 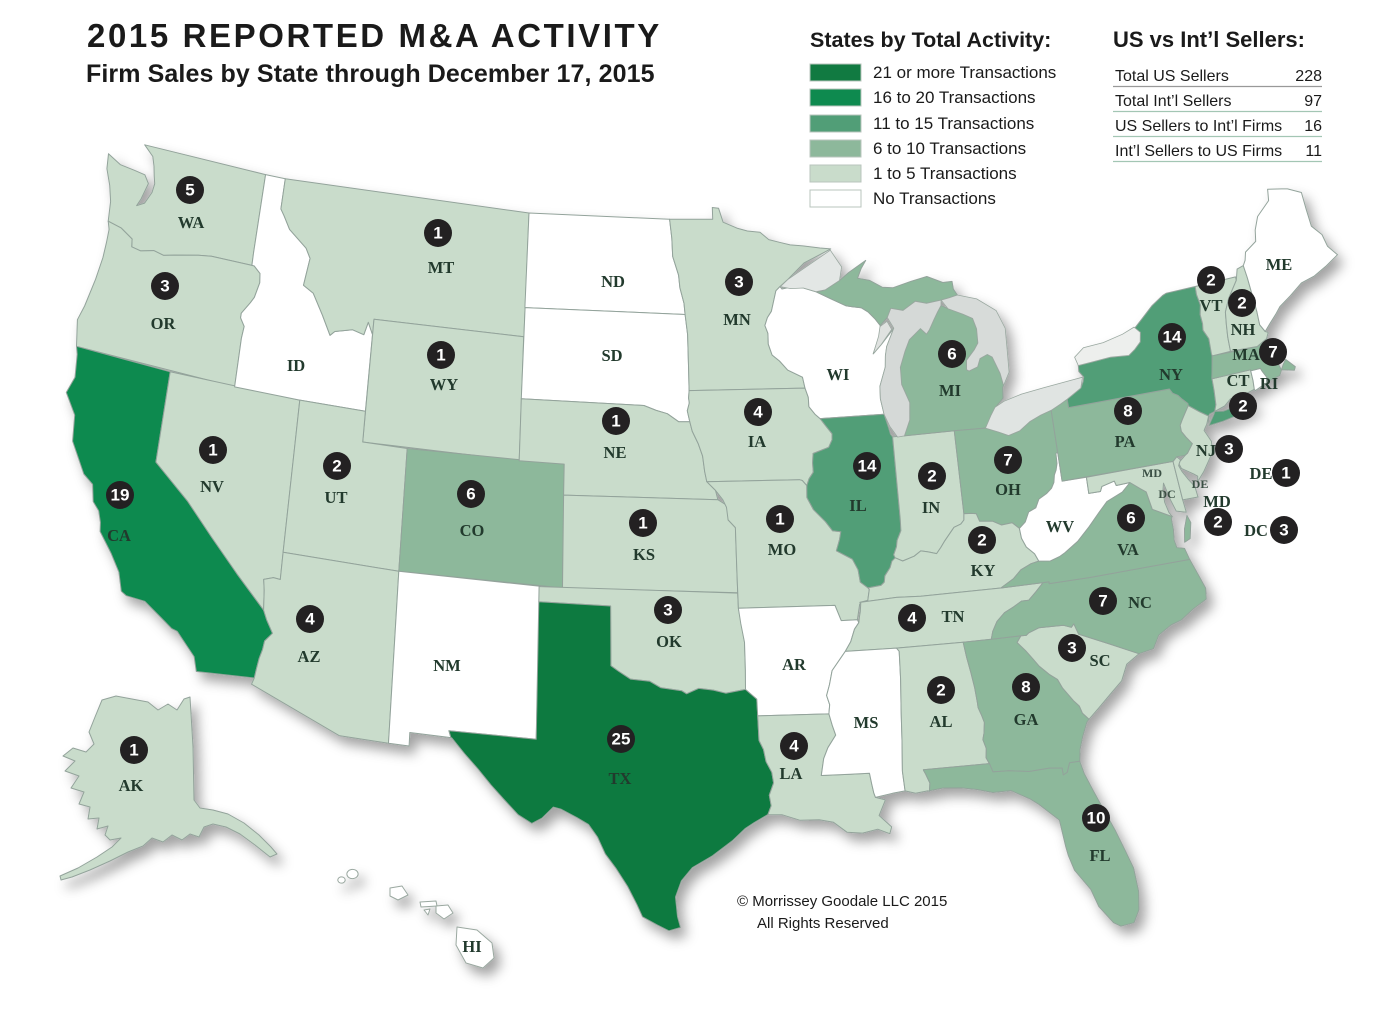 I want to click on svg-text: WY, so click(x=444, y=384).